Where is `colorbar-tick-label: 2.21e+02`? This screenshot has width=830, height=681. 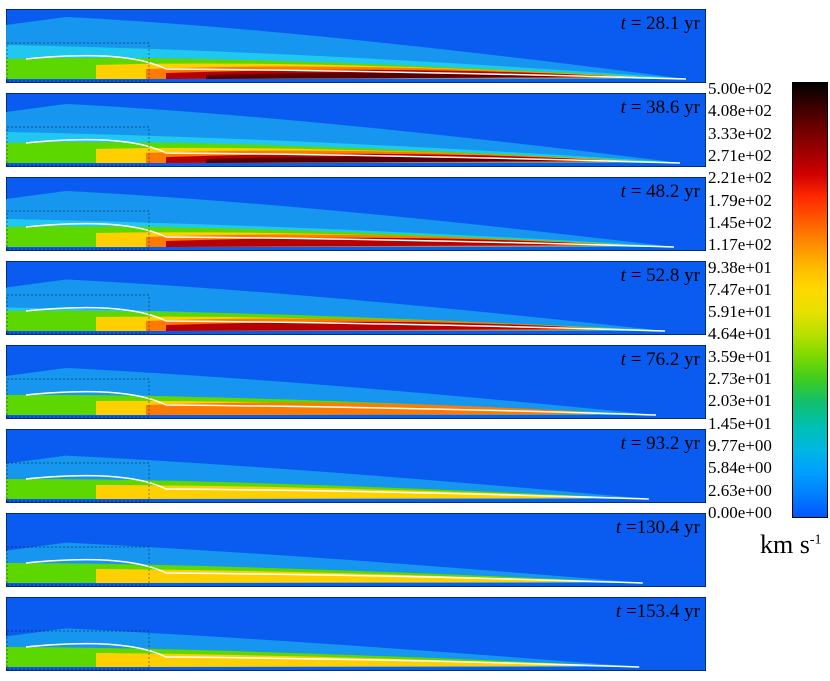
colorbar-tick-label: 2.21e+02 is located at coordinates (740, 178).